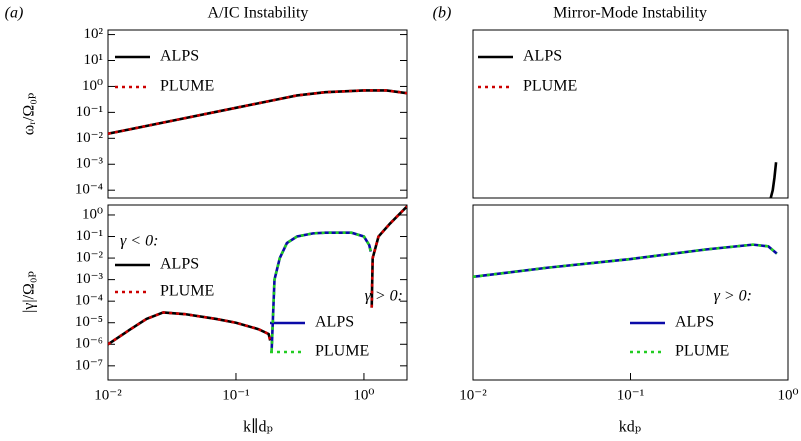  I want to click on x-axis-label: kdₚ, so click(630, 427).